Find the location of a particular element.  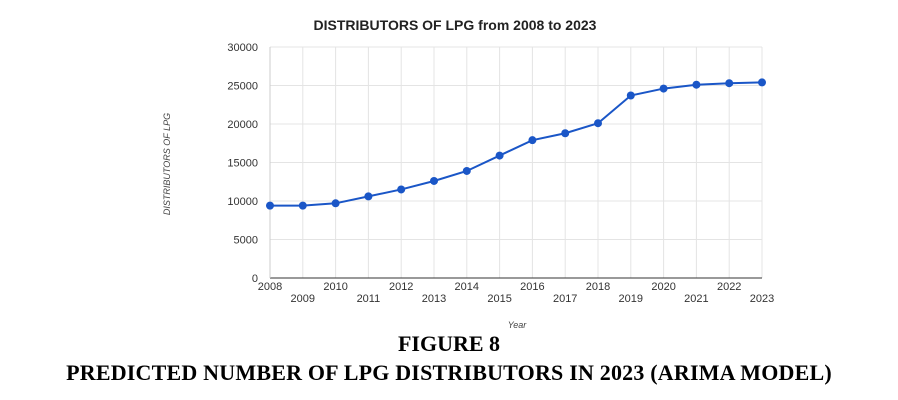

x-tick-label: 2014 is located at coordinates (467, 287).